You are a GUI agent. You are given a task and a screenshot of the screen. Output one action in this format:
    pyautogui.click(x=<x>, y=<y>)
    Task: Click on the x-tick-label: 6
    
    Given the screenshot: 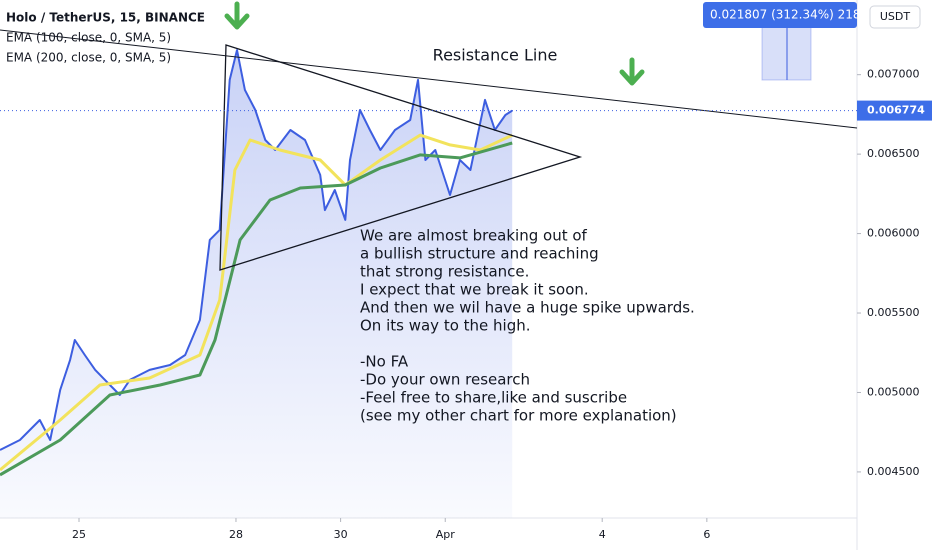 What is the action you would take?
    pyautogui.click(x=706, y=534)
    